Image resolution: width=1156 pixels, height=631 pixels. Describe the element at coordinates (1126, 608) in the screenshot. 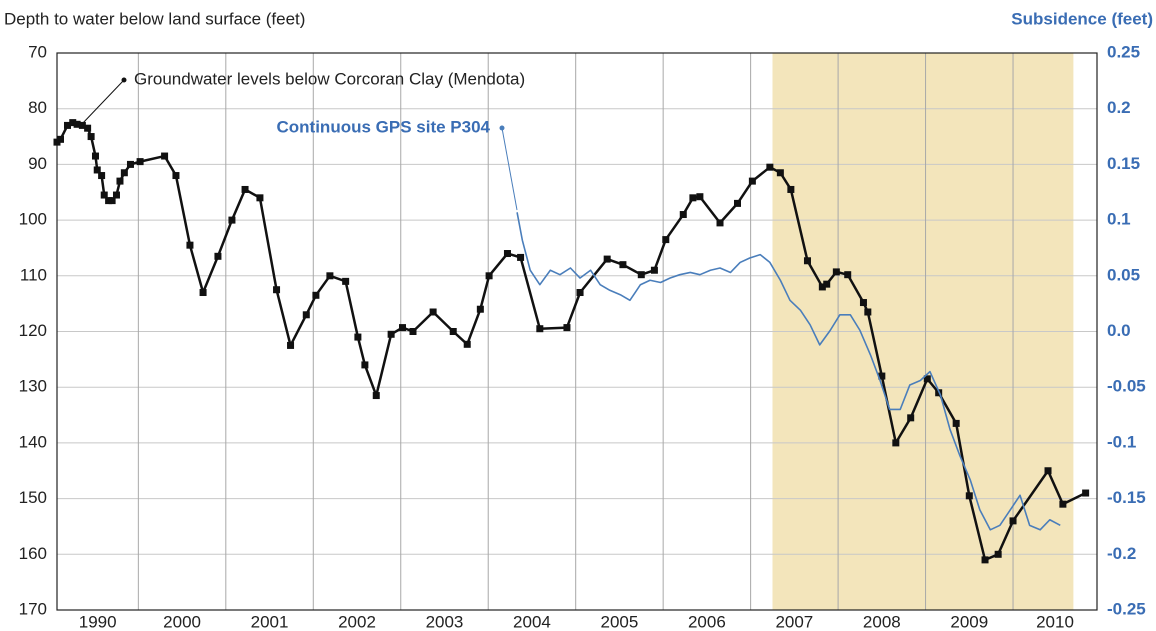

I see `y2-tick-label: -0.25` at that location.